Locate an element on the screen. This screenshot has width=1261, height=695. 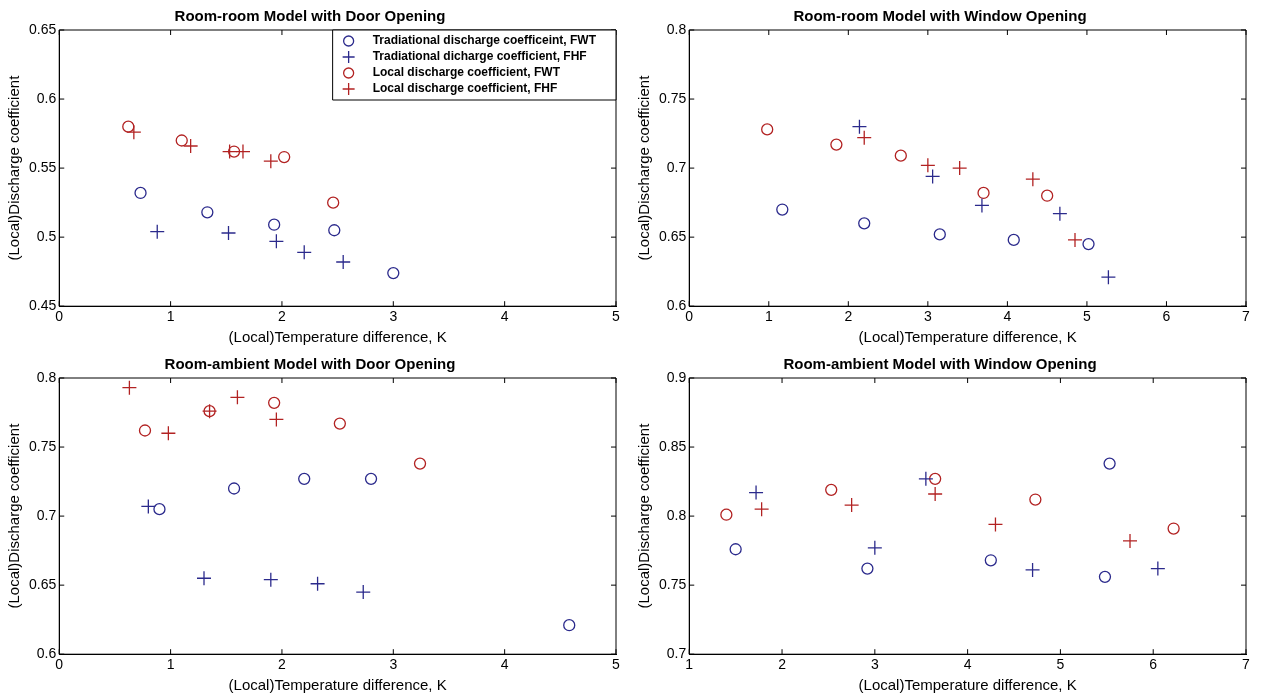
y-tick-label: 0.9 is located at coordinates (676, 376).